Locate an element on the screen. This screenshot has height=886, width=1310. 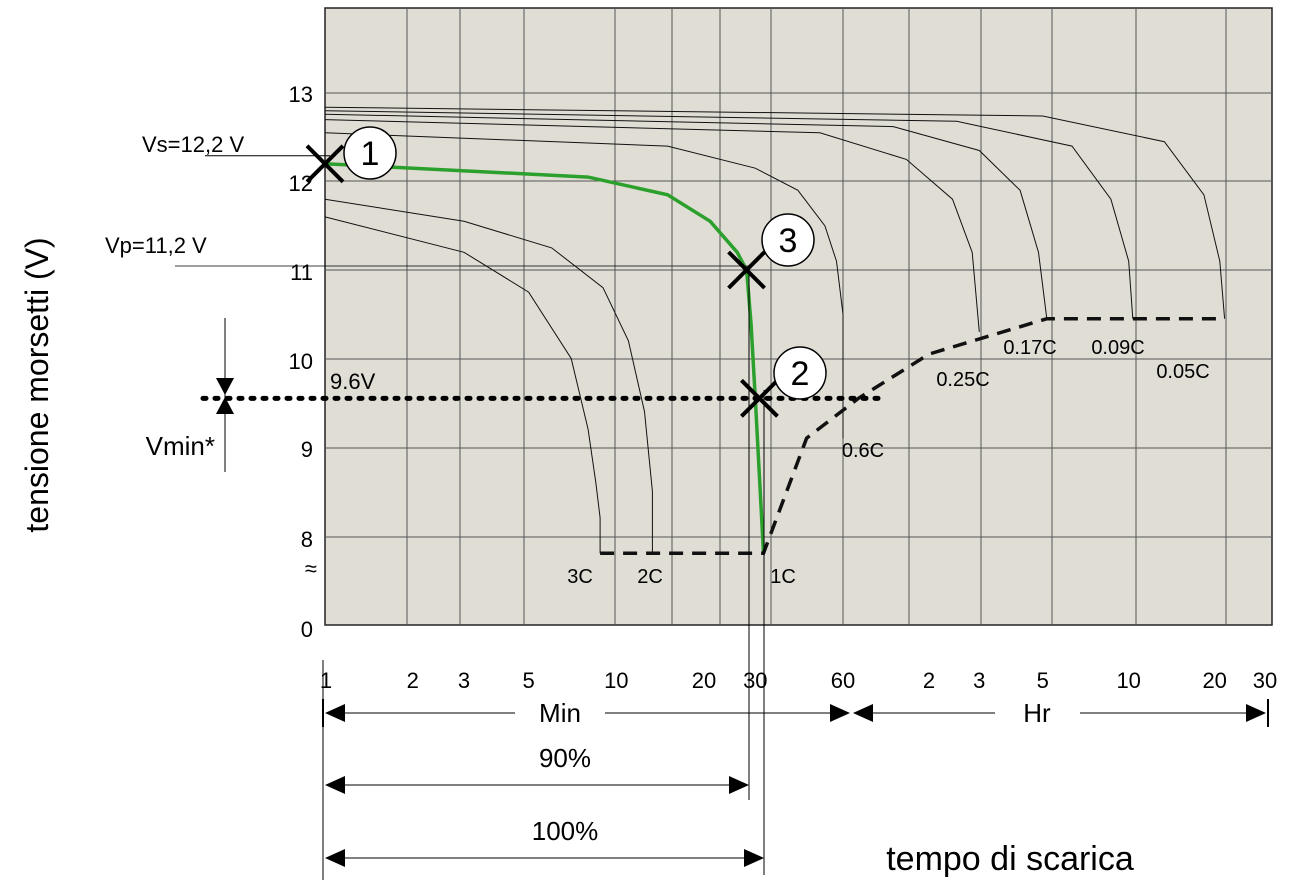
discharge-curve-2C is located at coordinates (488, 376).